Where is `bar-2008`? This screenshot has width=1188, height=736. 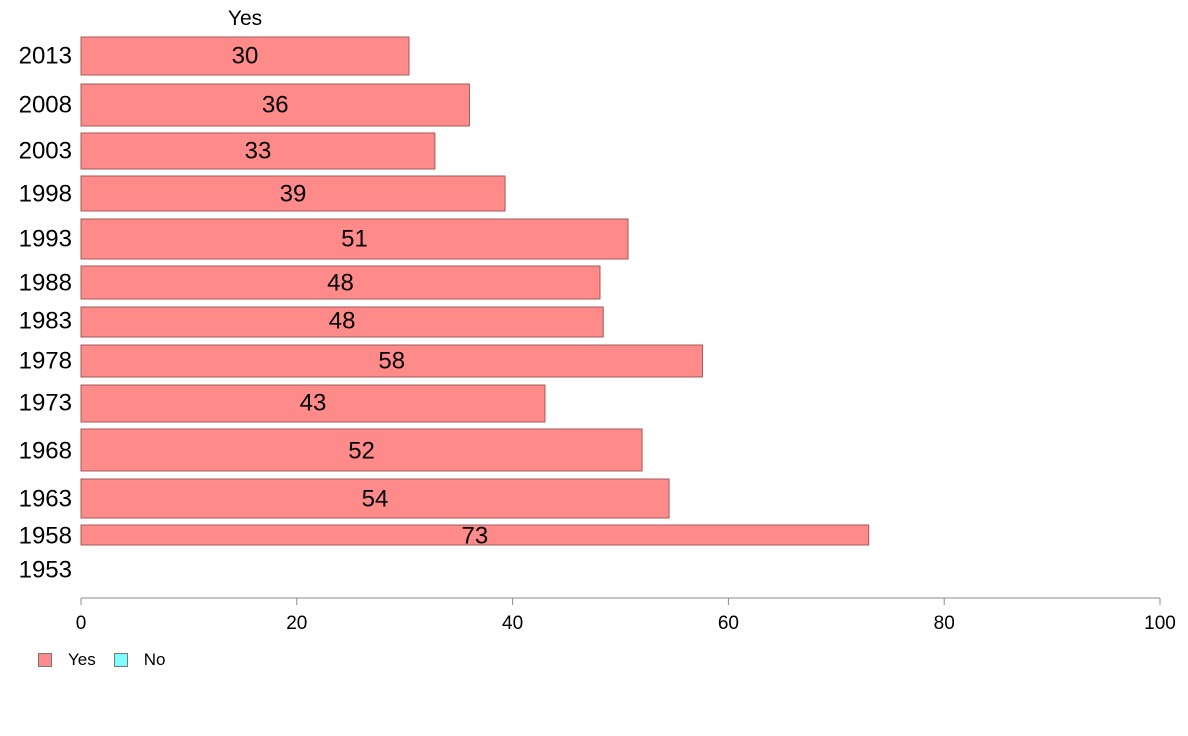 bar-2008 is located at coordinates (275, 105).